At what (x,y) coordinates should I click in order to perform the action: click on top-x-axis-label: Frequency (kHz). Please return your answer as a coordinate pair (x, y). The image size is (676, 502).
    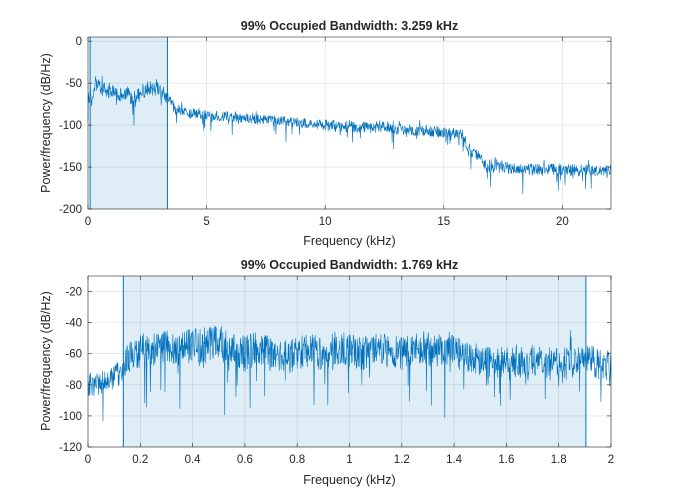
    Looking at the image, I should click on (349, 241).